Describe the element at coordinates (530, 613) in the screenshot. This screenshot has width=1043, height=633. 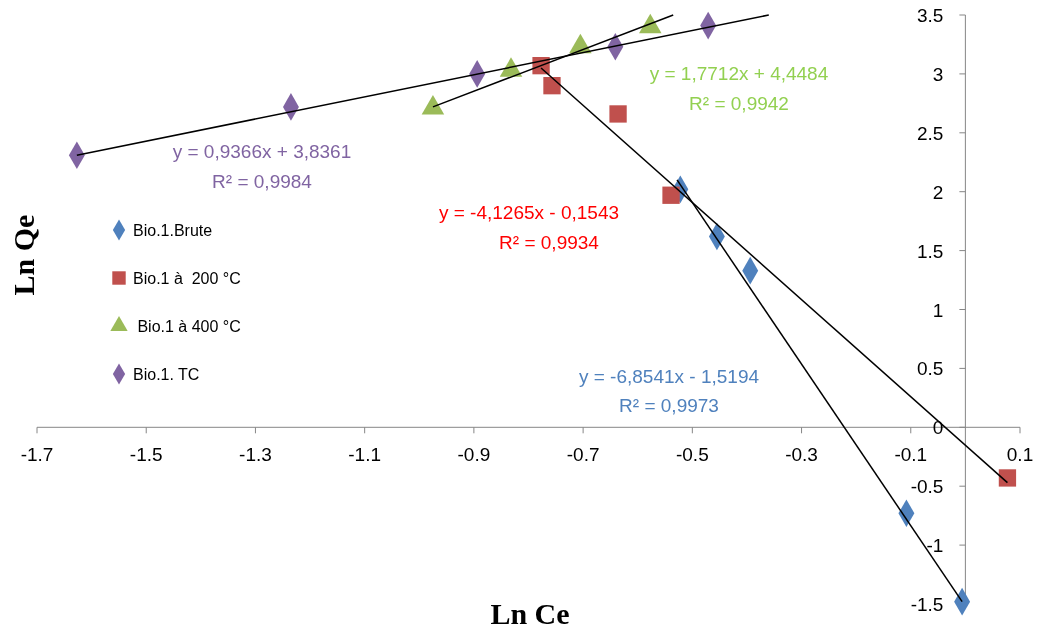
I see `x-axis-title: Ln Ce` at that location.